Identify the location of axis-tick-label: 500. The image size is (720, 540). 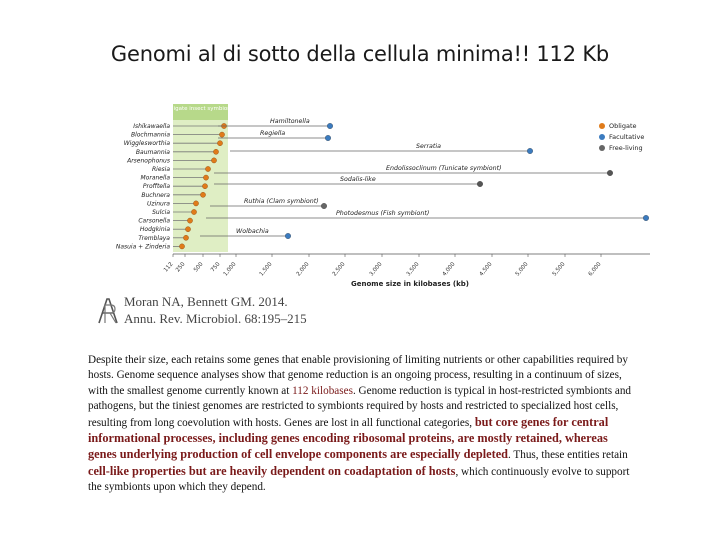
(199, 267).